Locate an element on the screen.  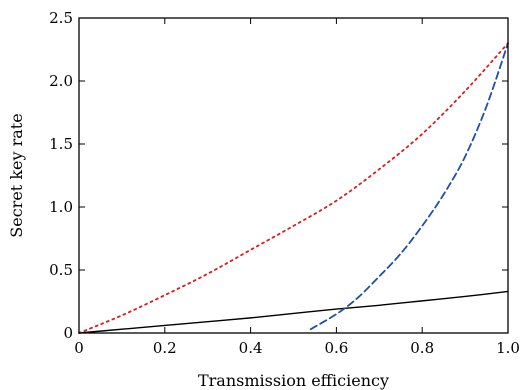
series-line-solid is located at coordinates (293, 312).